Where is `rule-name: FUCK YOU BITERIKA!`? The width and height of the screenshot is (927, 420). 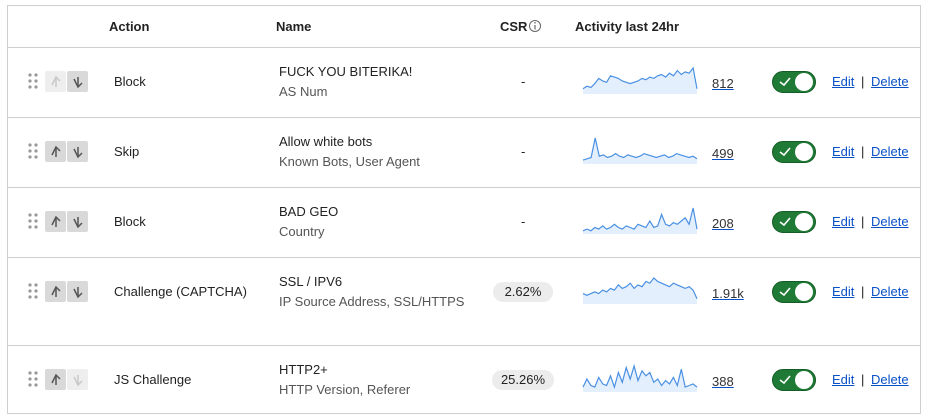 rule-name: FUCK YOU BITERIKA! is located at coordinates (346, 71).